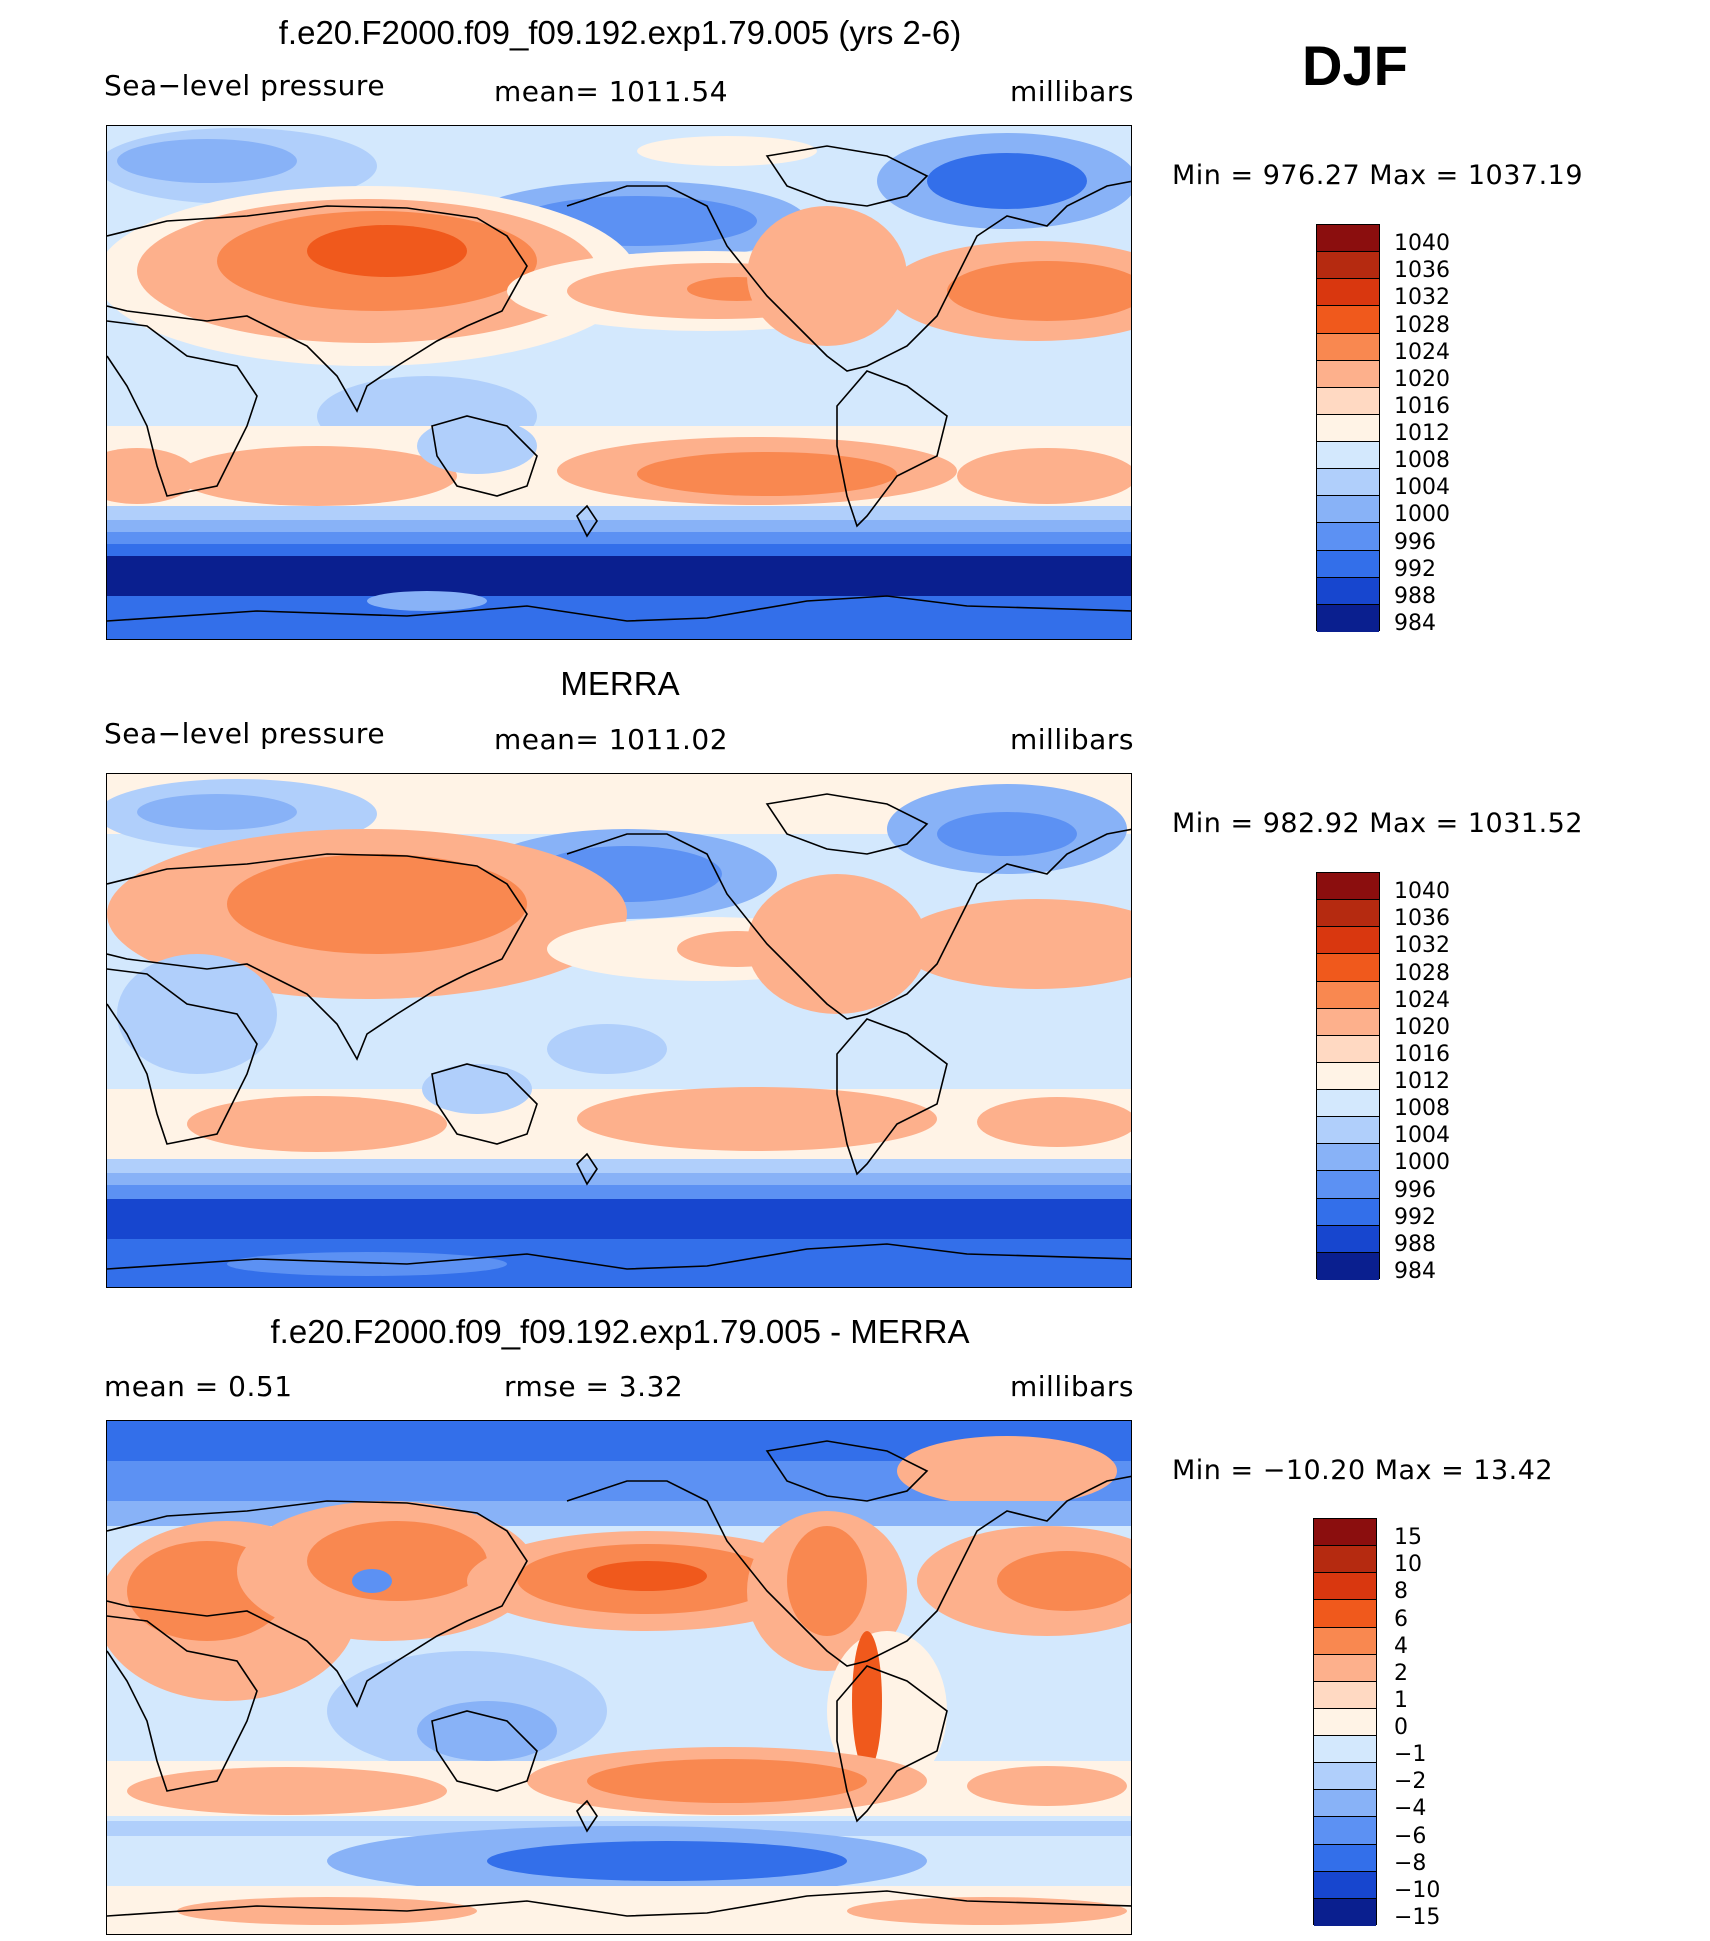  What do you see at coordinates (1422, 352) in the screenshot?
I see `colorbar-label: 1024` at bounding box center [1422, 352].